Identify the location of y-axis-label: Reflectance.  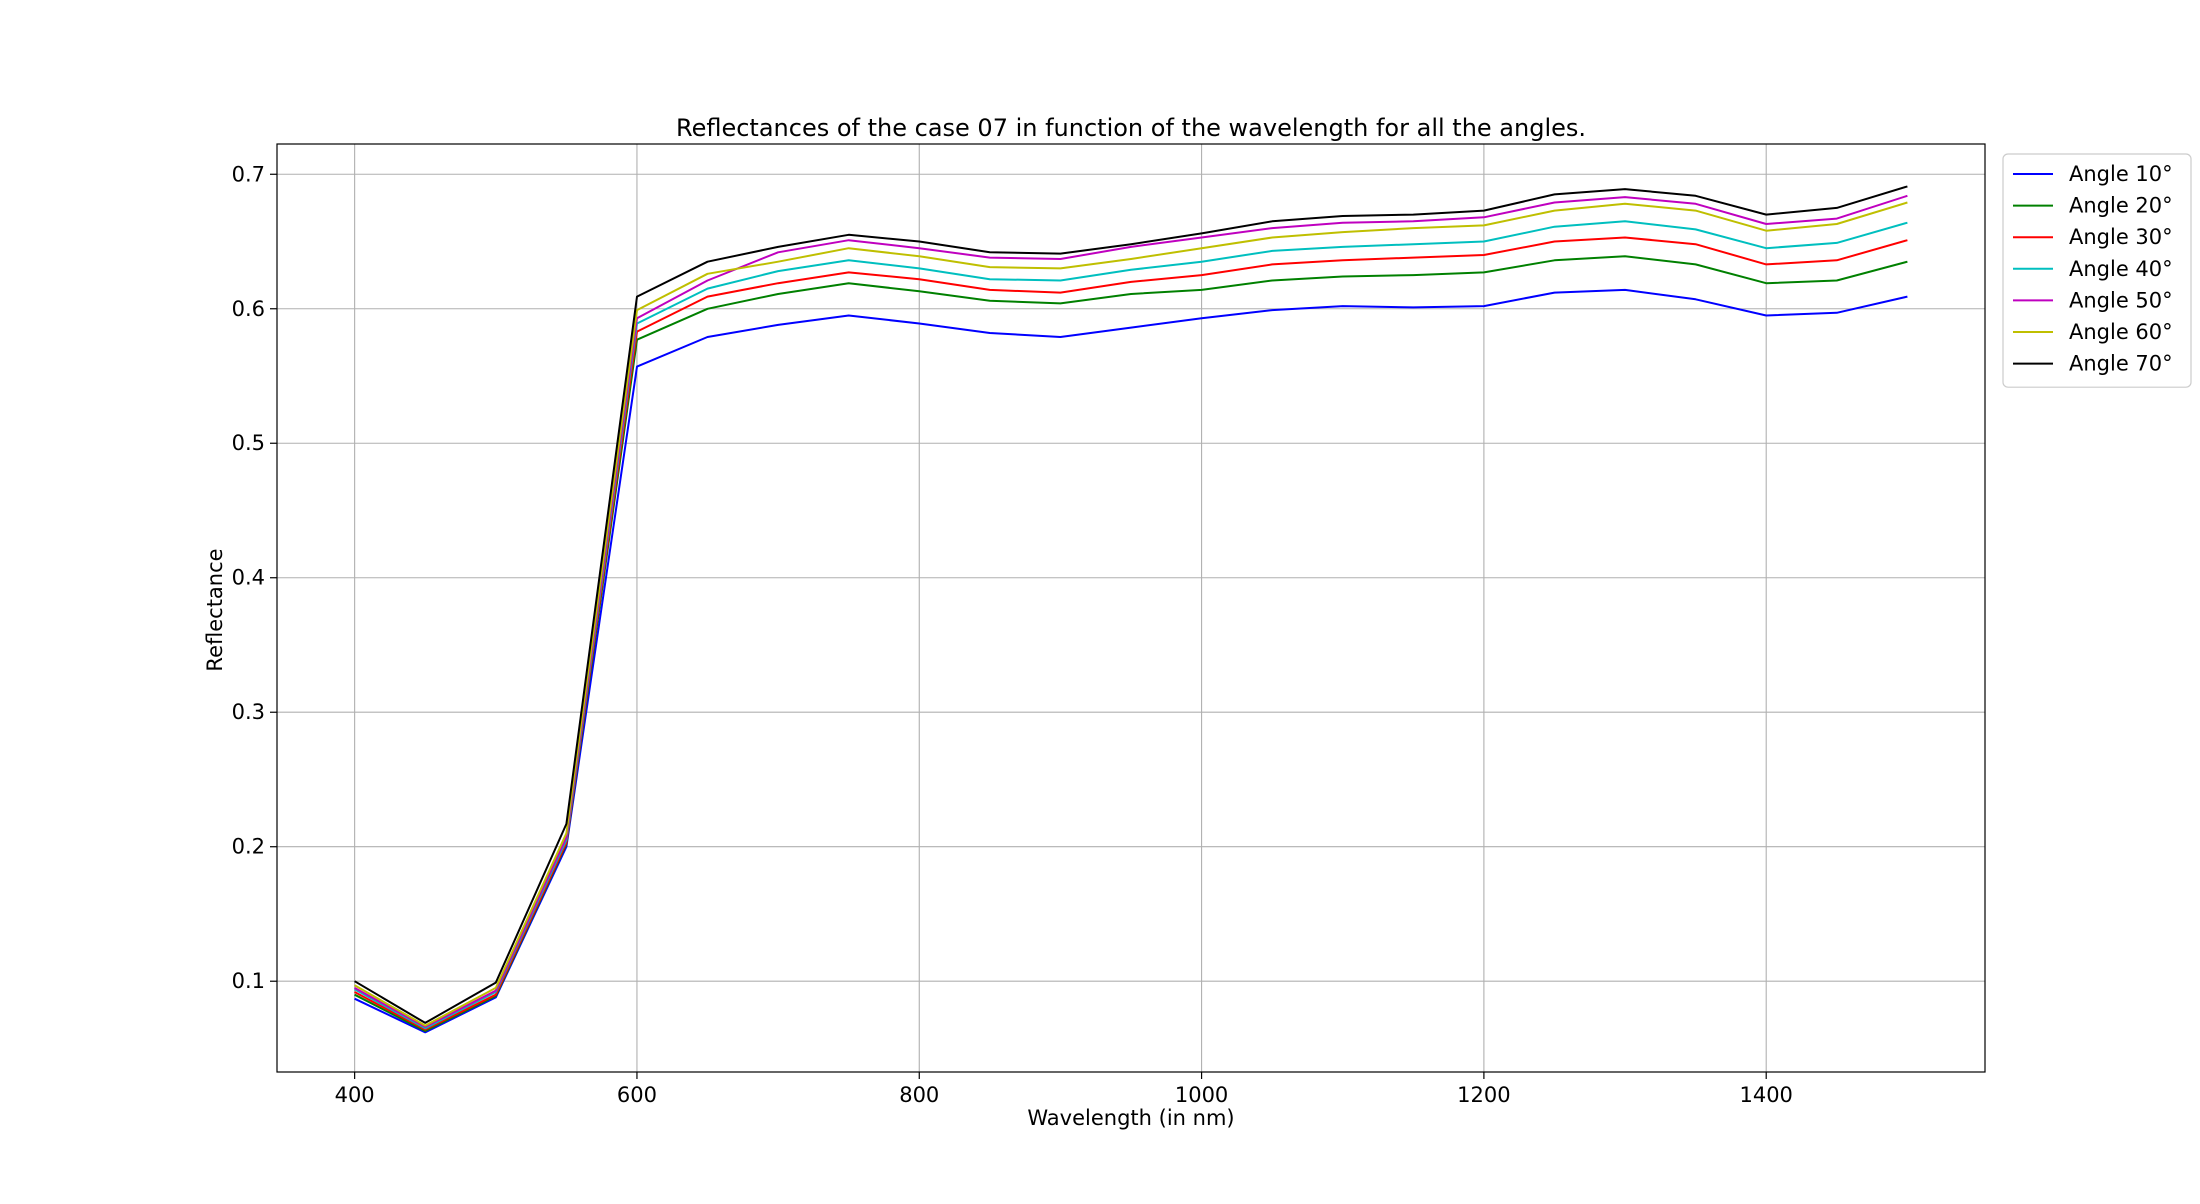
(215, 609).